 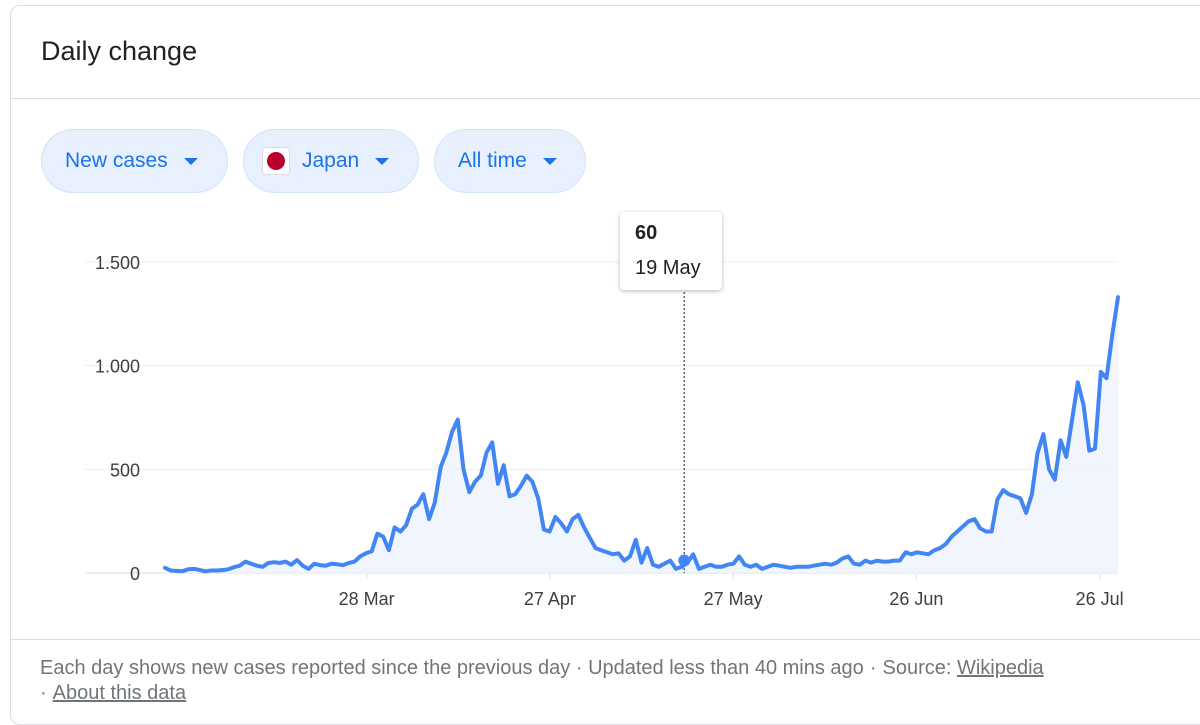 What do you see at coordinates (1000, 668) in the screenshot?
I see `source-link: Wikipedia` at bounding box center [1000, 668].